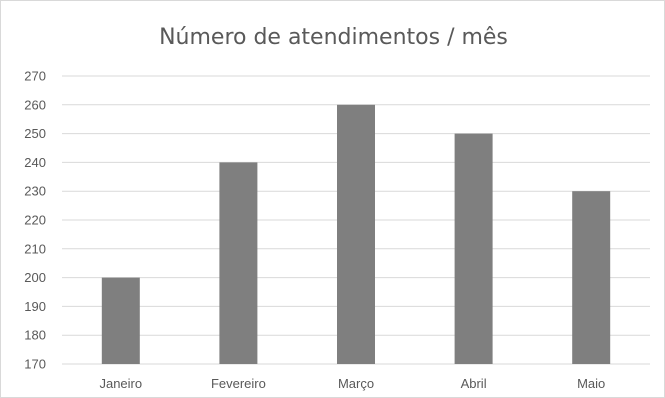  What do you see at coordinates (35, 133) in the screenshot?
I see `y-tick-label: 250` at bounding box center [35, 133].